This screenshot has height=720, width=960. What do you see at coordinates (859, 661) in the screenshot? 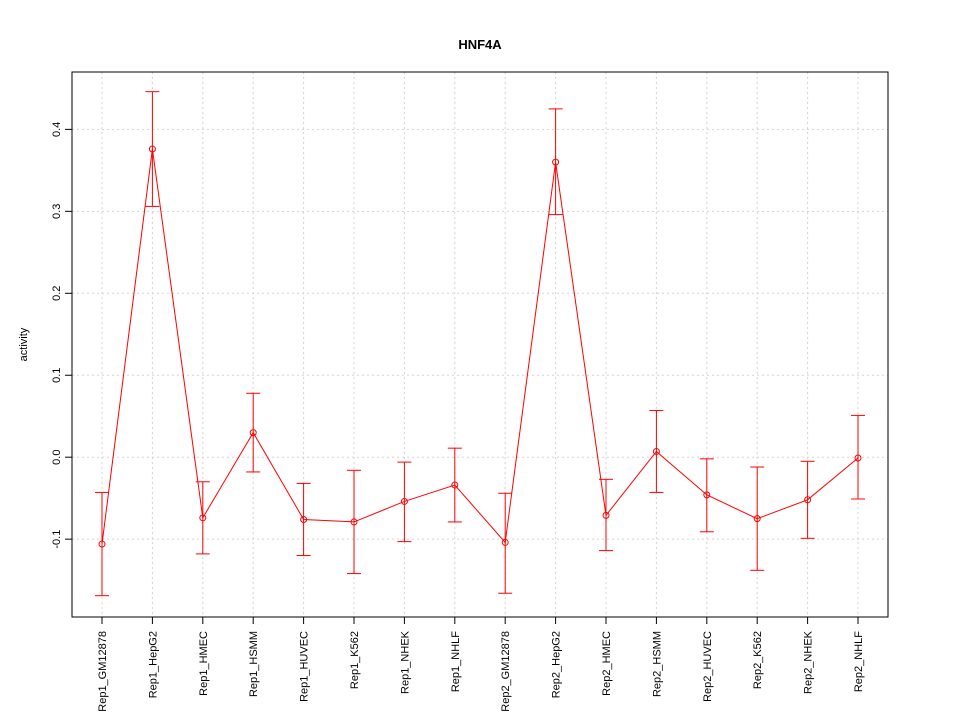
I see `x-tick-label: Rep2_NHLF` at bounding box center [859, 661].